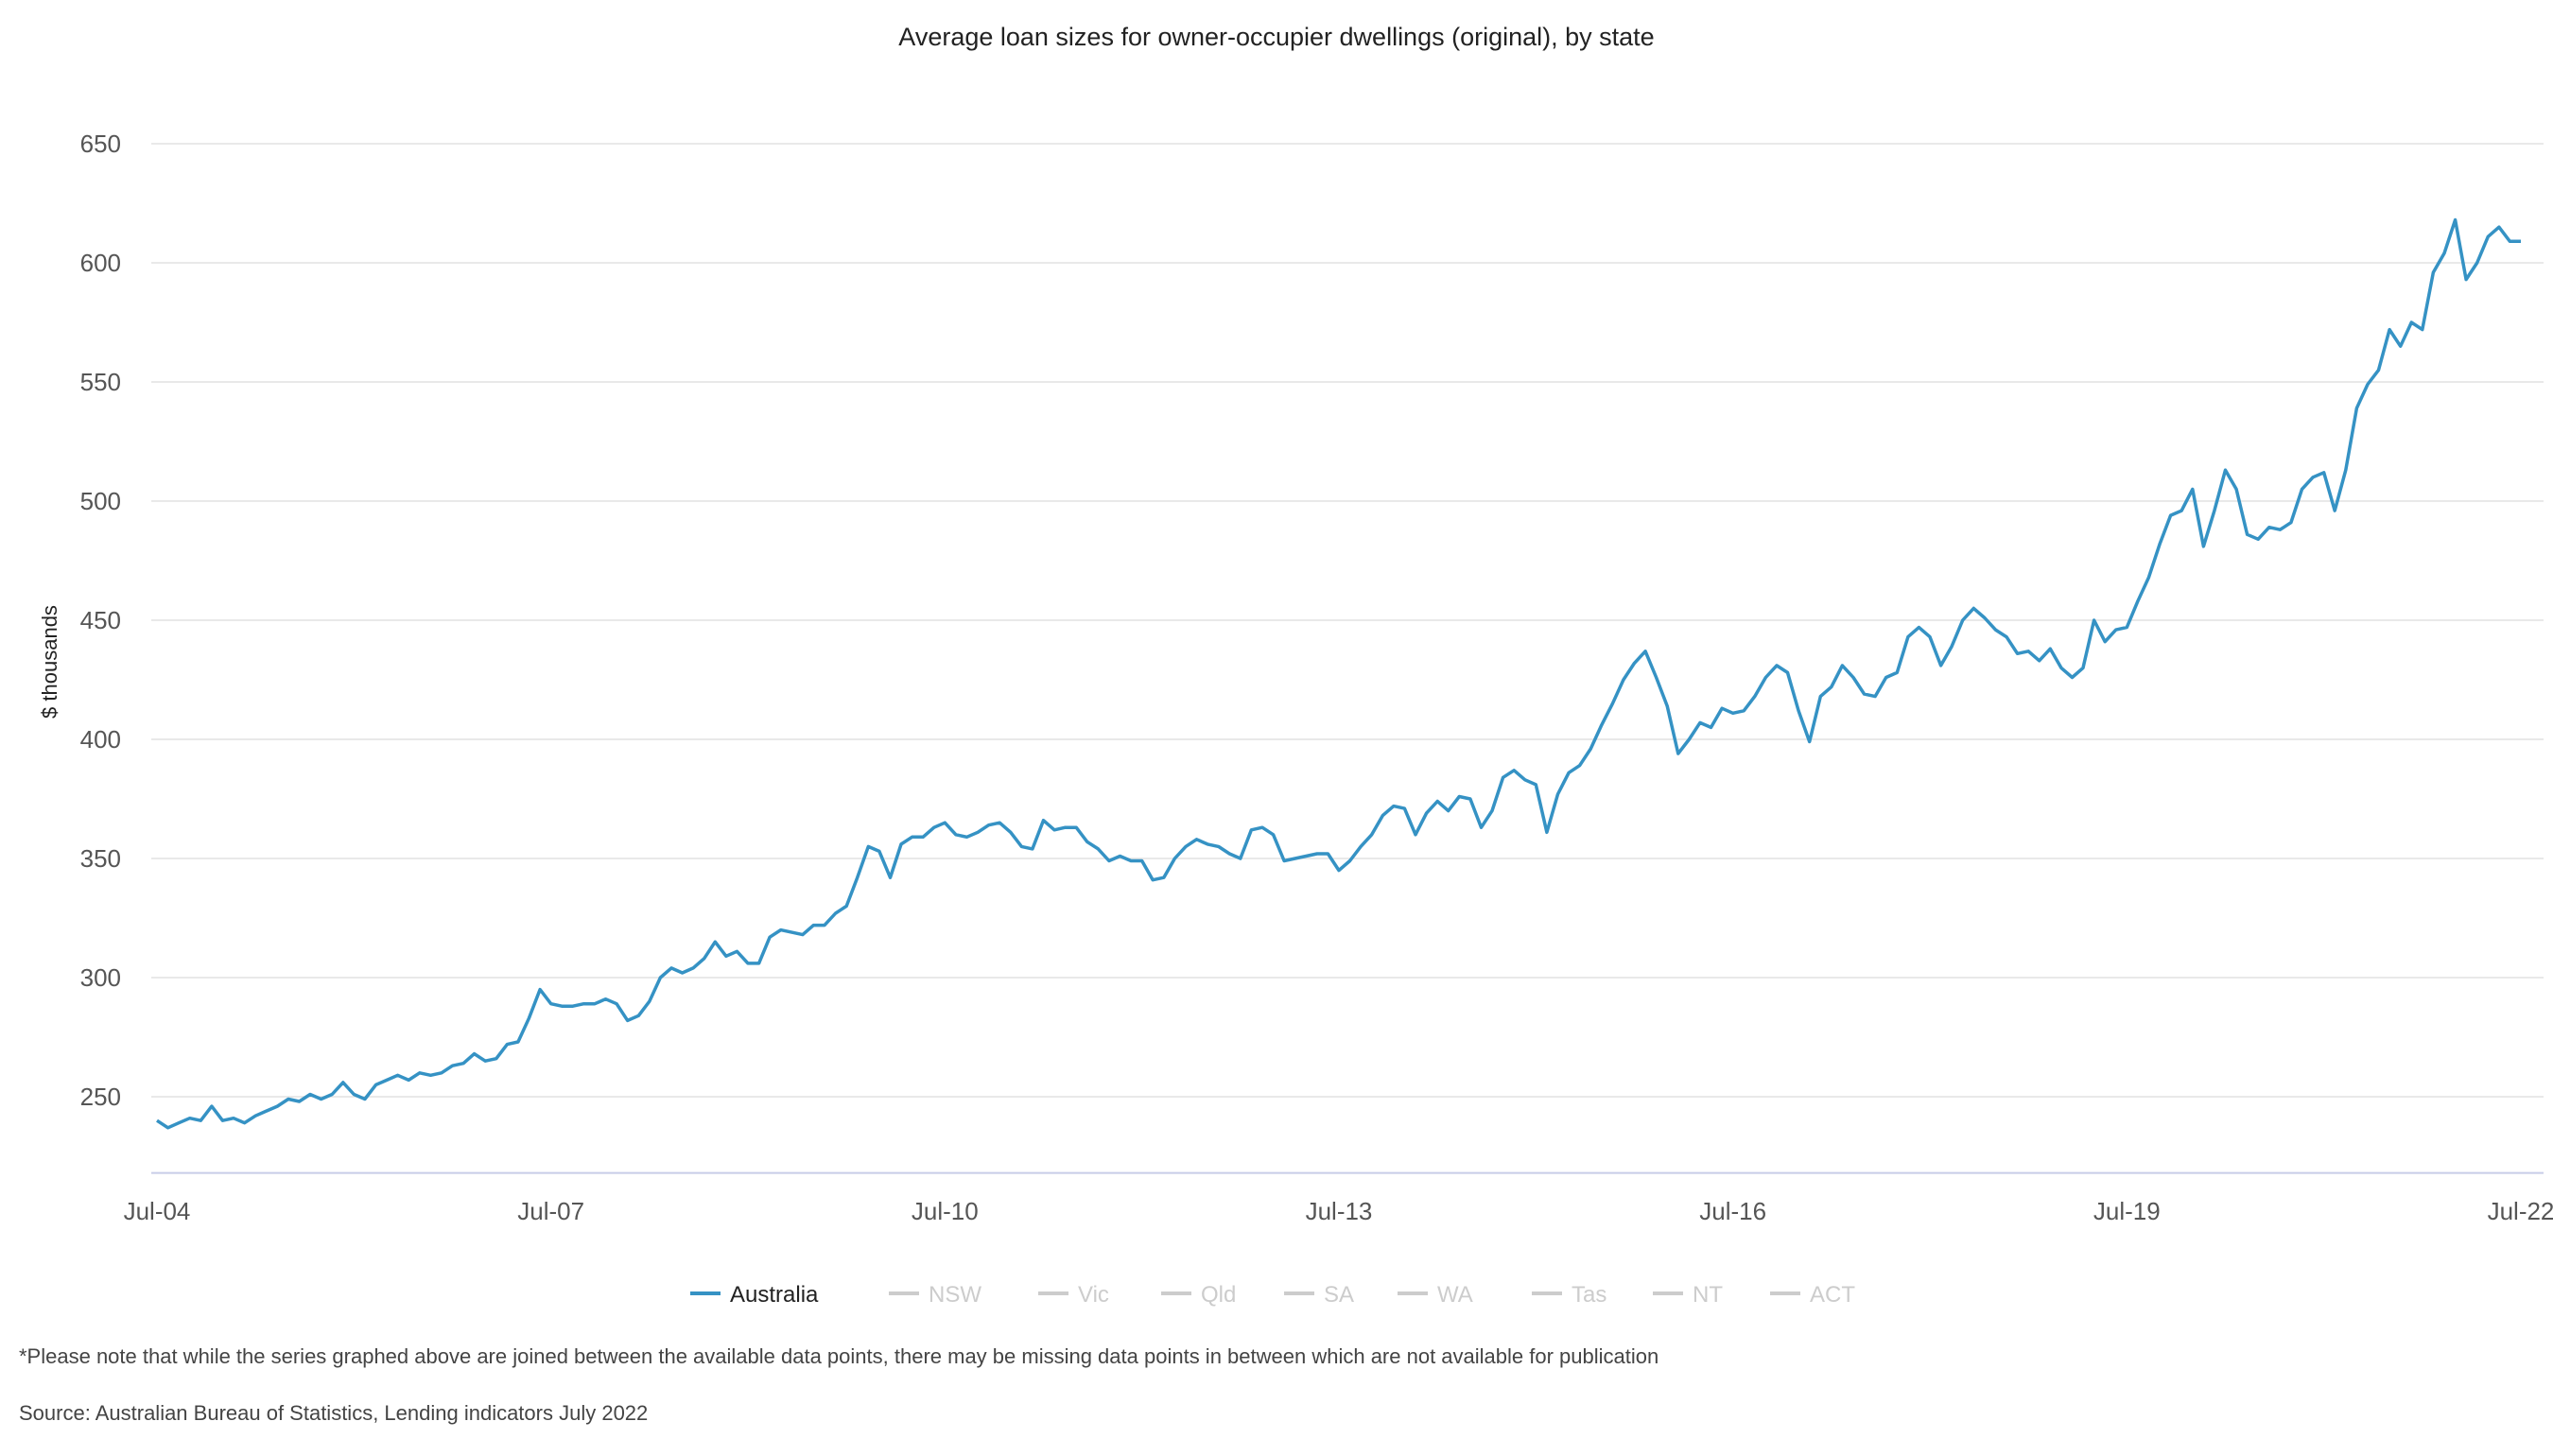  Describe the element at coordinates (1273, 1295) in the screenshot. I see `legend: Australia NSW Vic Qld SA WA Tas NT ACT` at that location.